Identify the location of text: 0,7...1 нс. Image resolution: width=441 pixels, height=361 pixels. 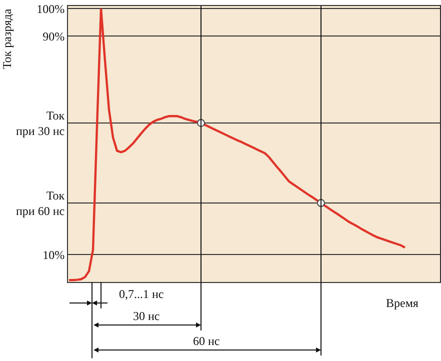
(141, 294).